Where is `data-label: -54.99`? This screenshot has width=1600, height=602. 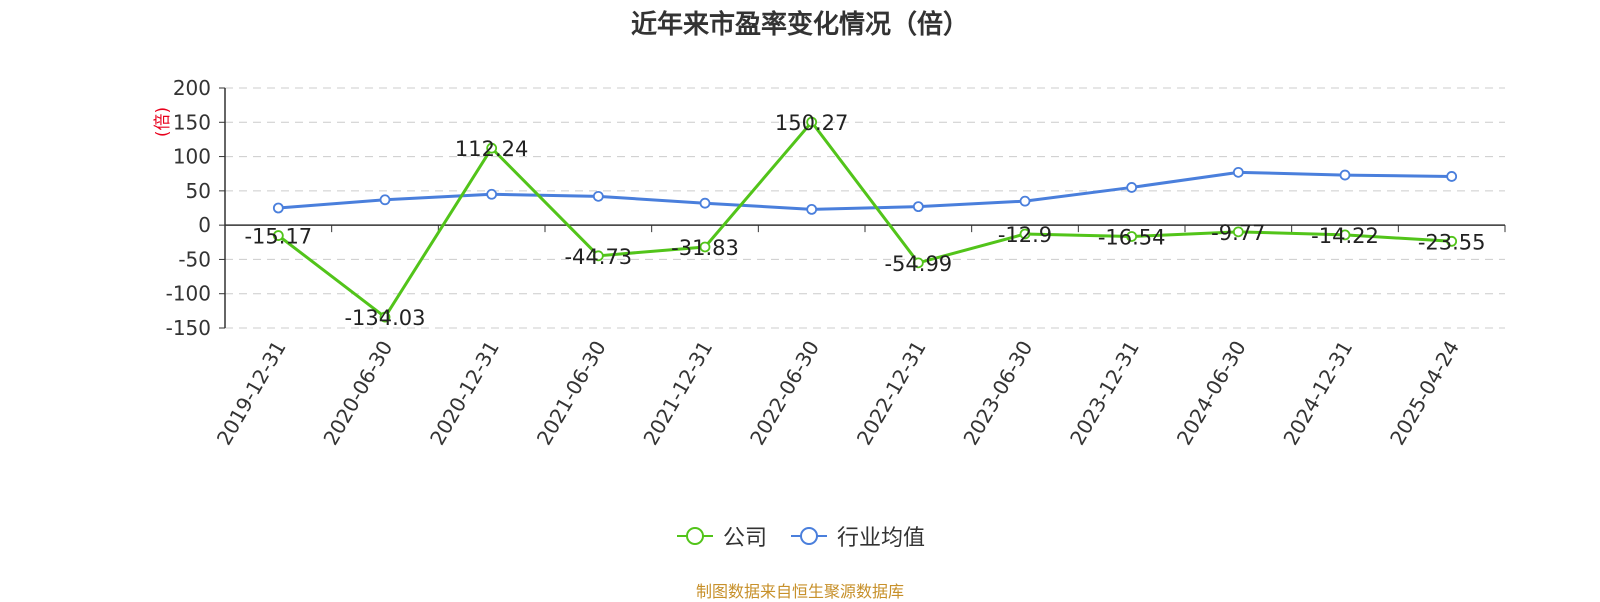 data-label: -54.99 is located at coordinates (918, 264).